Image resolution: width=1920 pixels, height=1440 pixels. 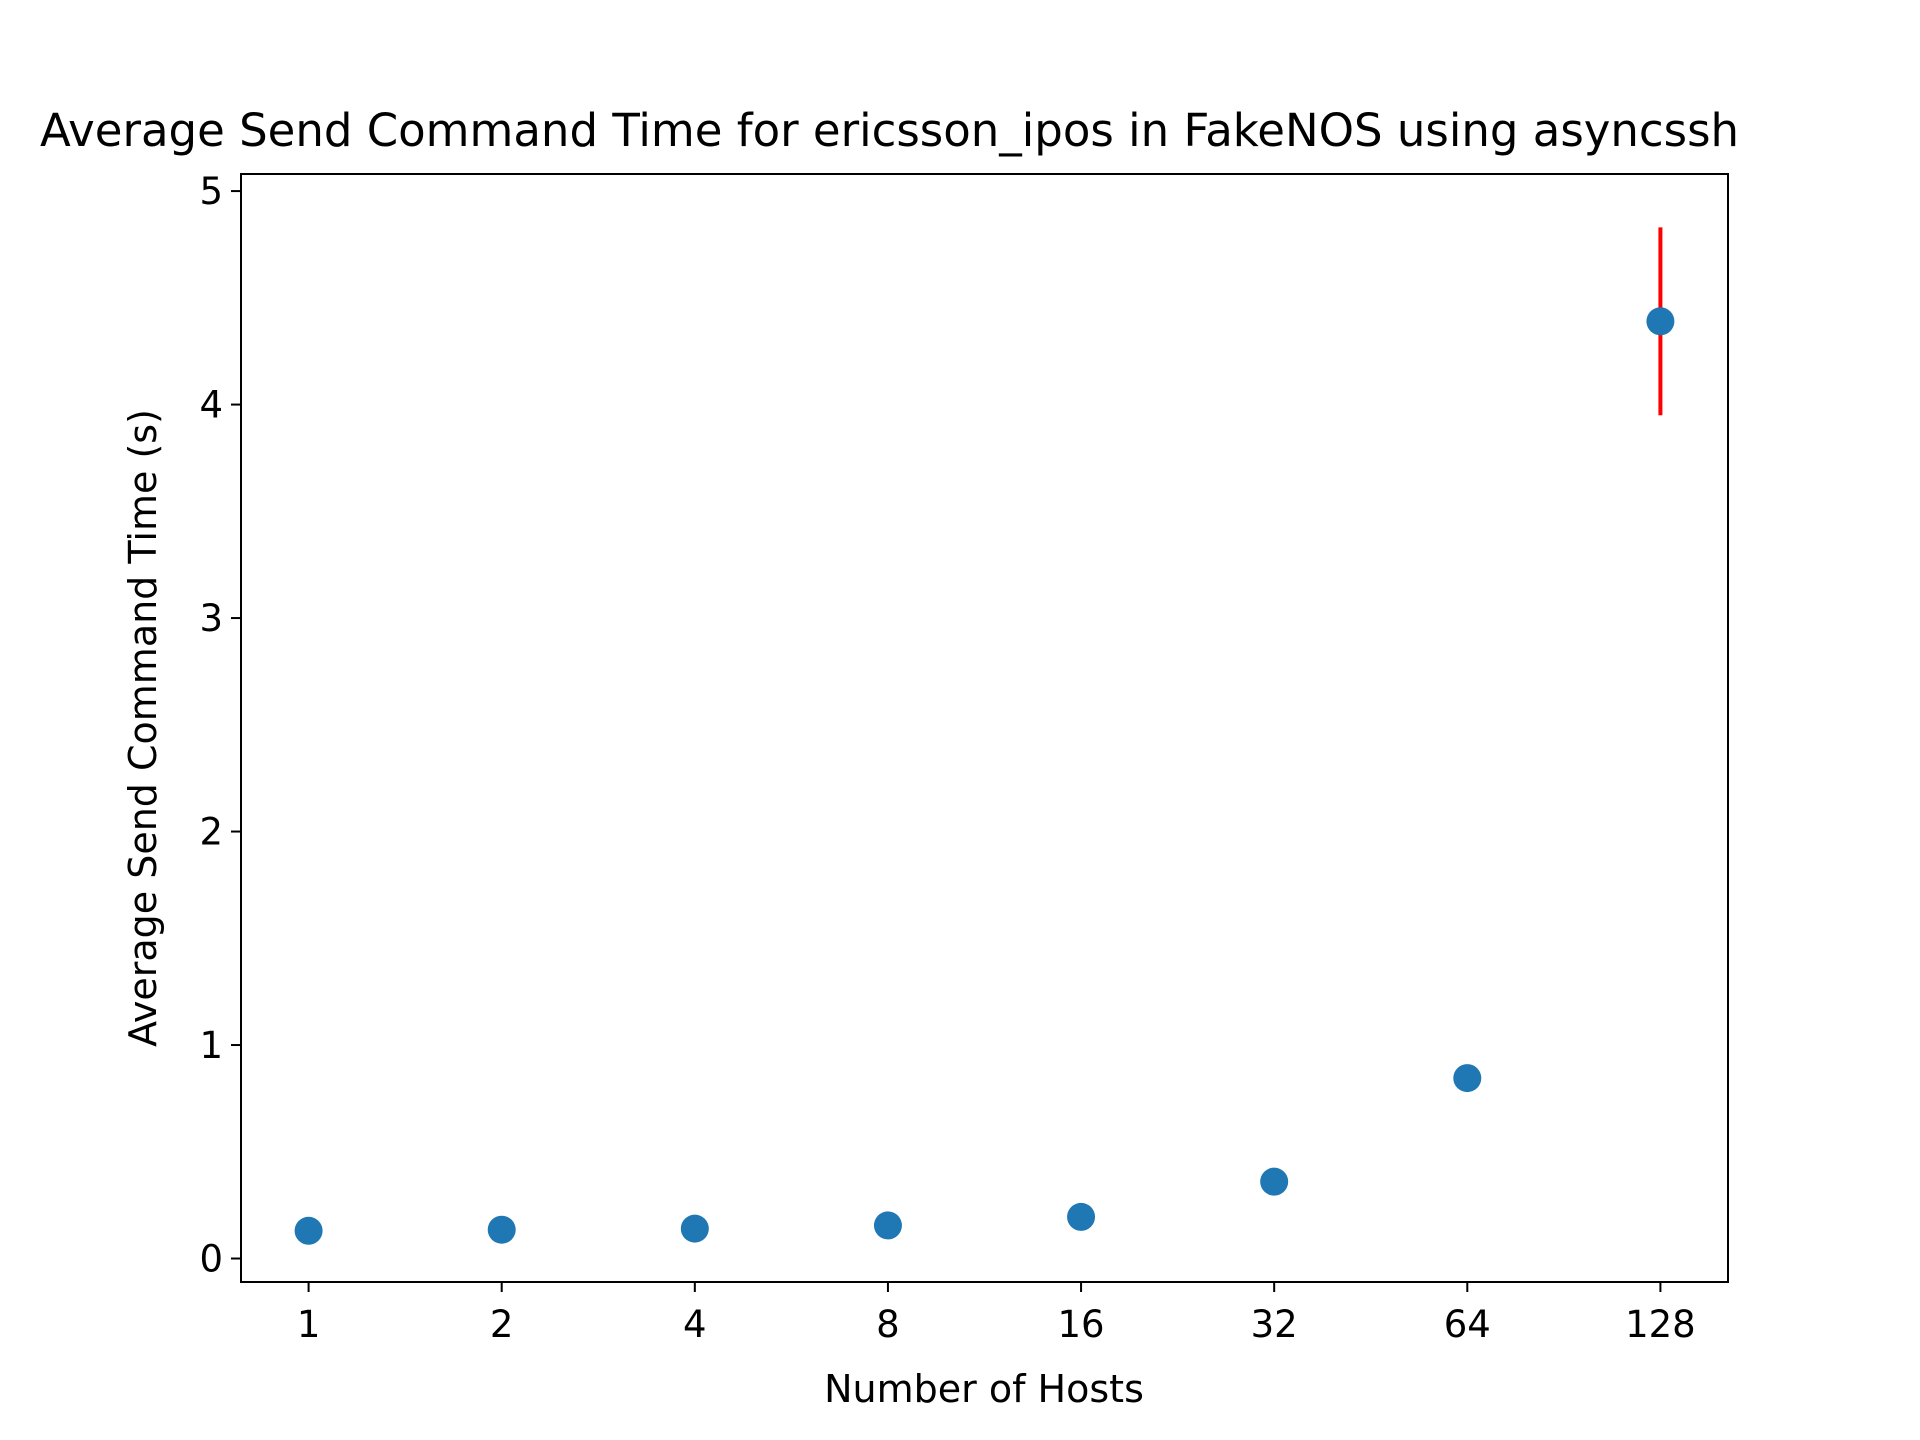 What do you see at coordinates (1660, 1324) in the screenshot?
I see `x-tick-label: 128` at bounding box center [1660, 1324].